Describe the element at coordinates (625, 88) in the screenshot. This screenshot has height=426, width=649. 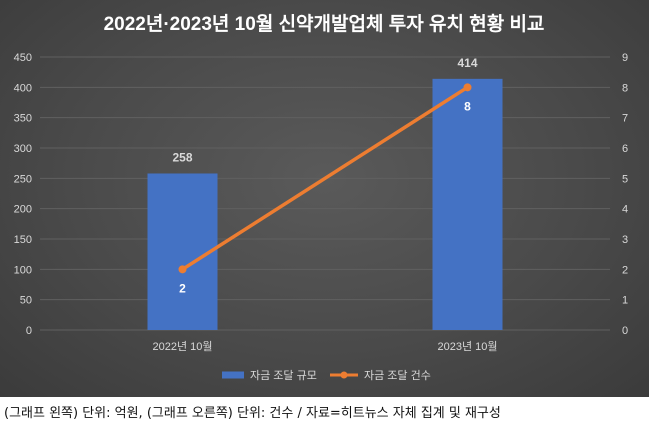
I see `y2-tick-label: 8` at that location.